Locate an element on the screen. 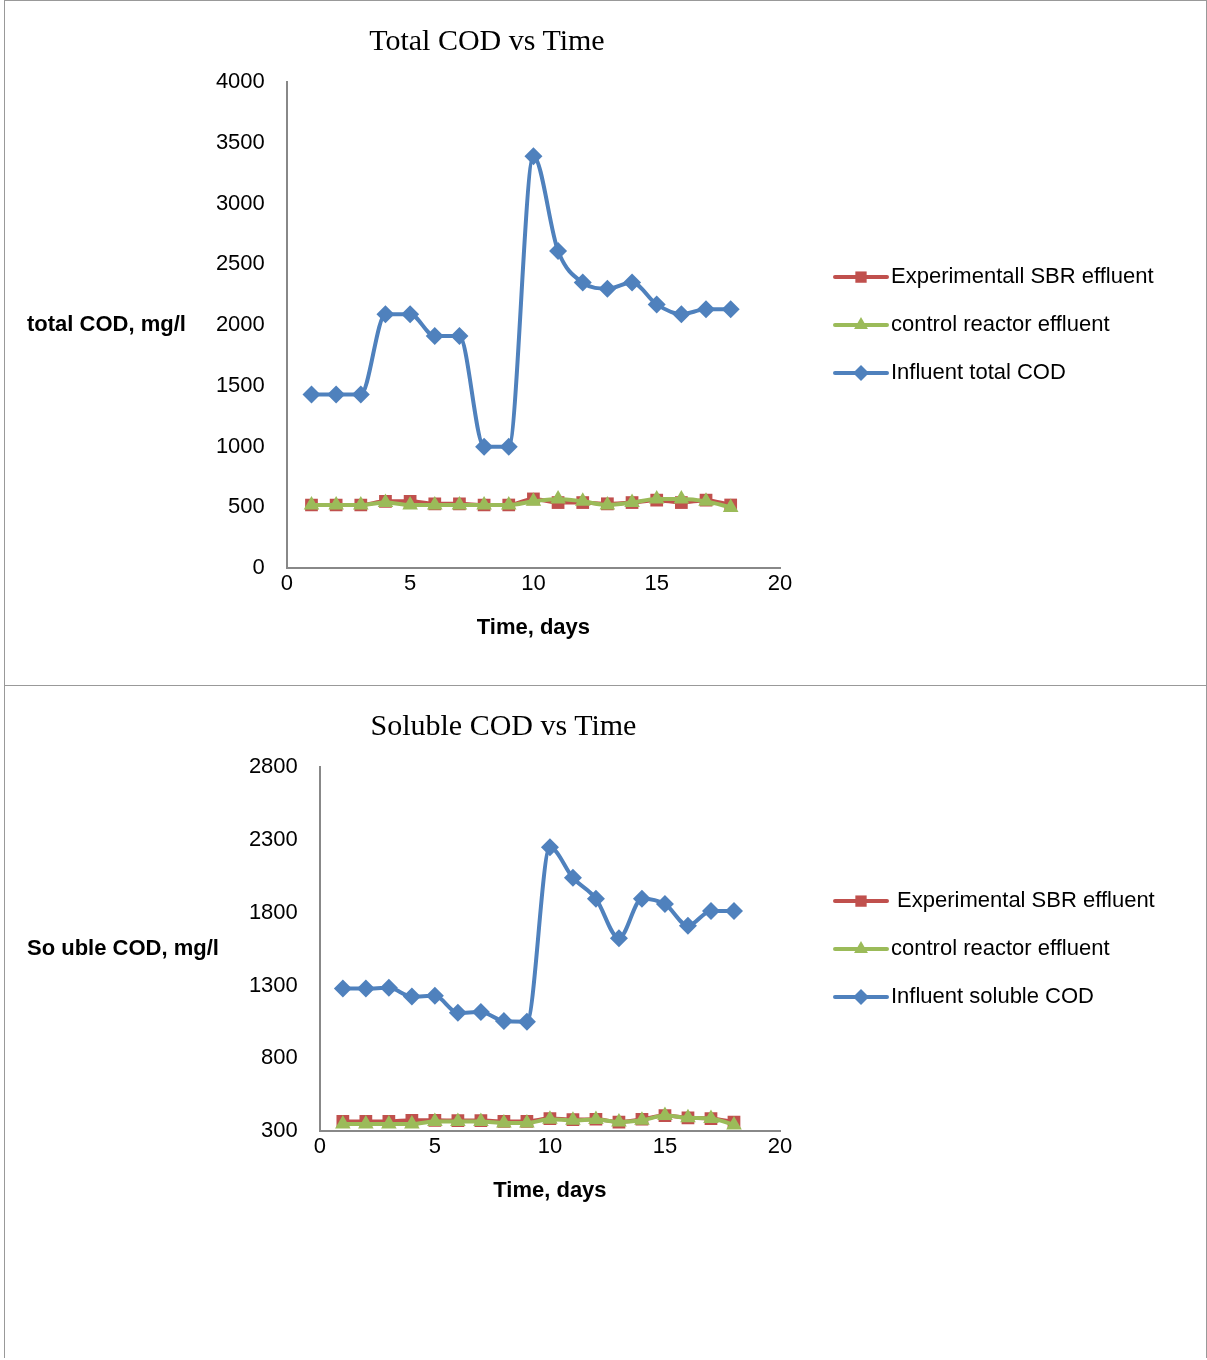 The image size is (1207, 1360). legend-label: Experimentall SBR effluent is located at coordinates (1022, 276).